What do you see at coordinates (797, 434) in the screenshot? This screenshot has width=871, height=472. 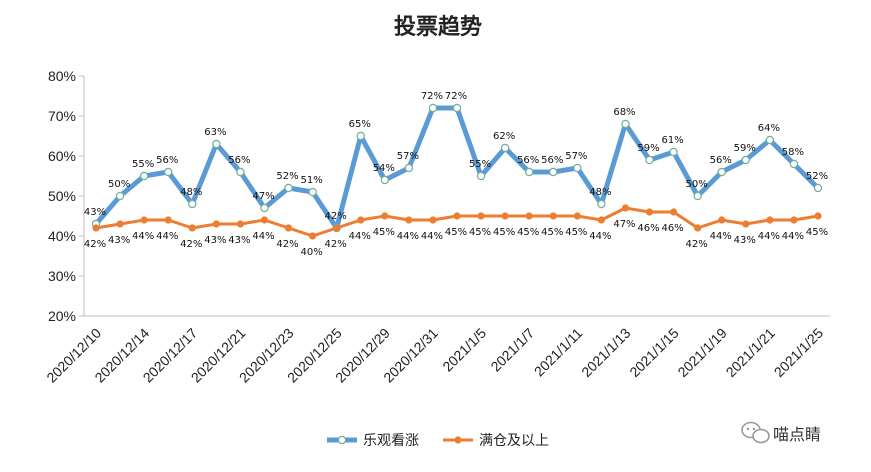 I see `watermark-text: 喵点睛` at bounding box center [797, 434].